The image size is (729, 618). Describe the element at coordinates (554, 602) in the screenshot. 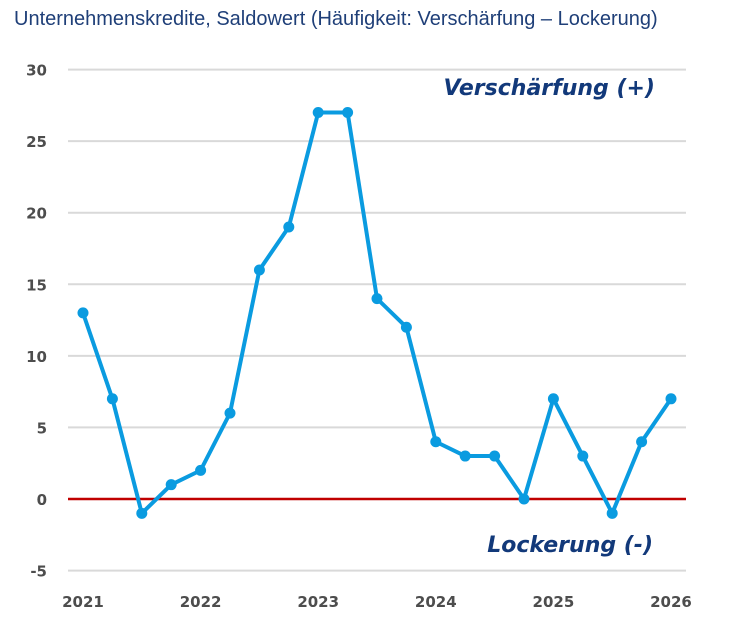

I see `x-tick-label: 2025` at that location.